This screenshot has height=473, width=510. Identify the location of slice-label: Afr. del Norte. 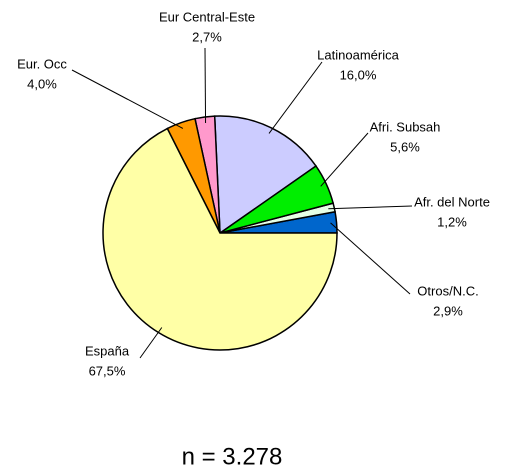
(452, 201).